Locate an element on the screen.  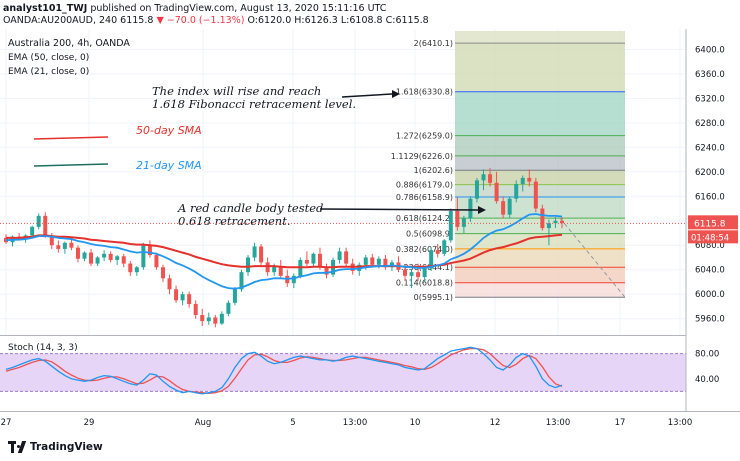
annotation-2-arrowhead is located at coordinates (482, 210).